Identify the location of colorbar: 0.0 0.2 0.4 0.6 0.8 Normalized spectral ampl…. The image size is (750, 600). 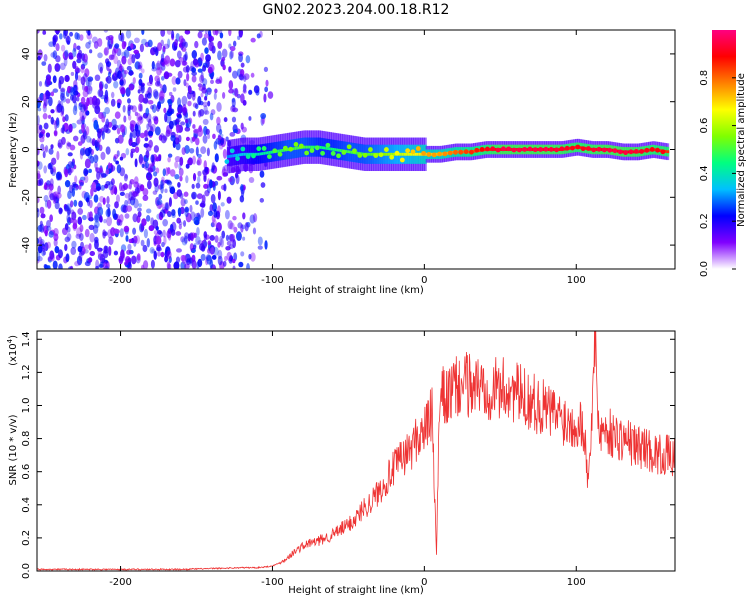
(723, 153).